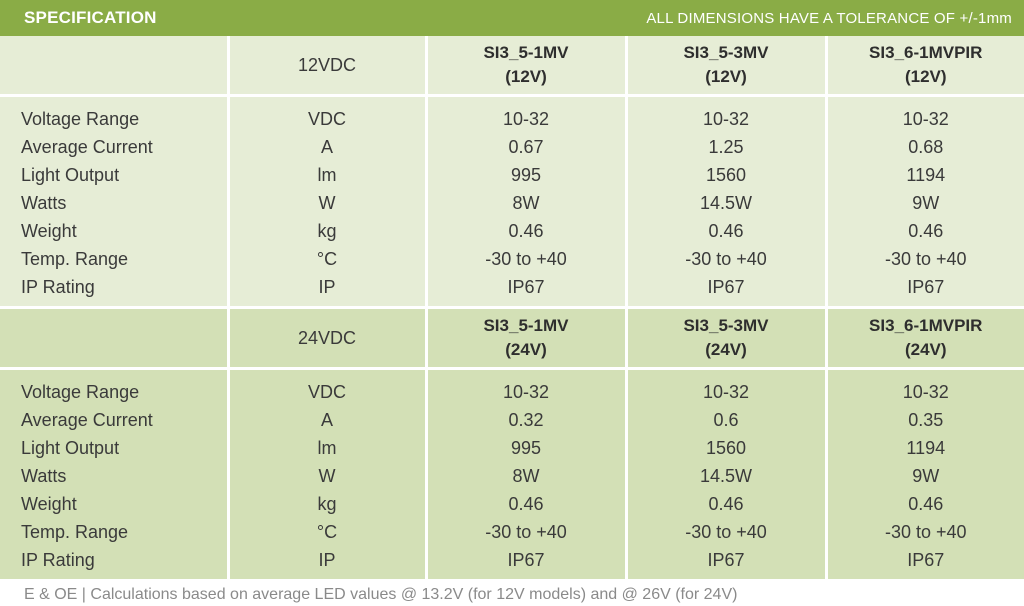  I want to click on model-header: SI3_6-1MVPIR (24V), so click(924, 338).